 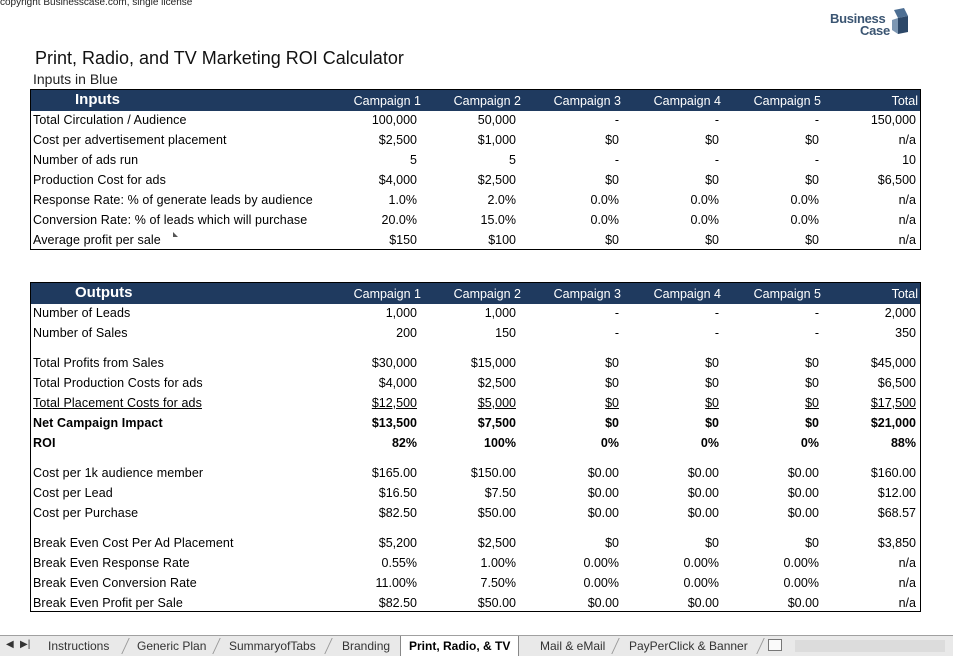 I want to click on cell-value: $15,000, so click(x=493, y=363).